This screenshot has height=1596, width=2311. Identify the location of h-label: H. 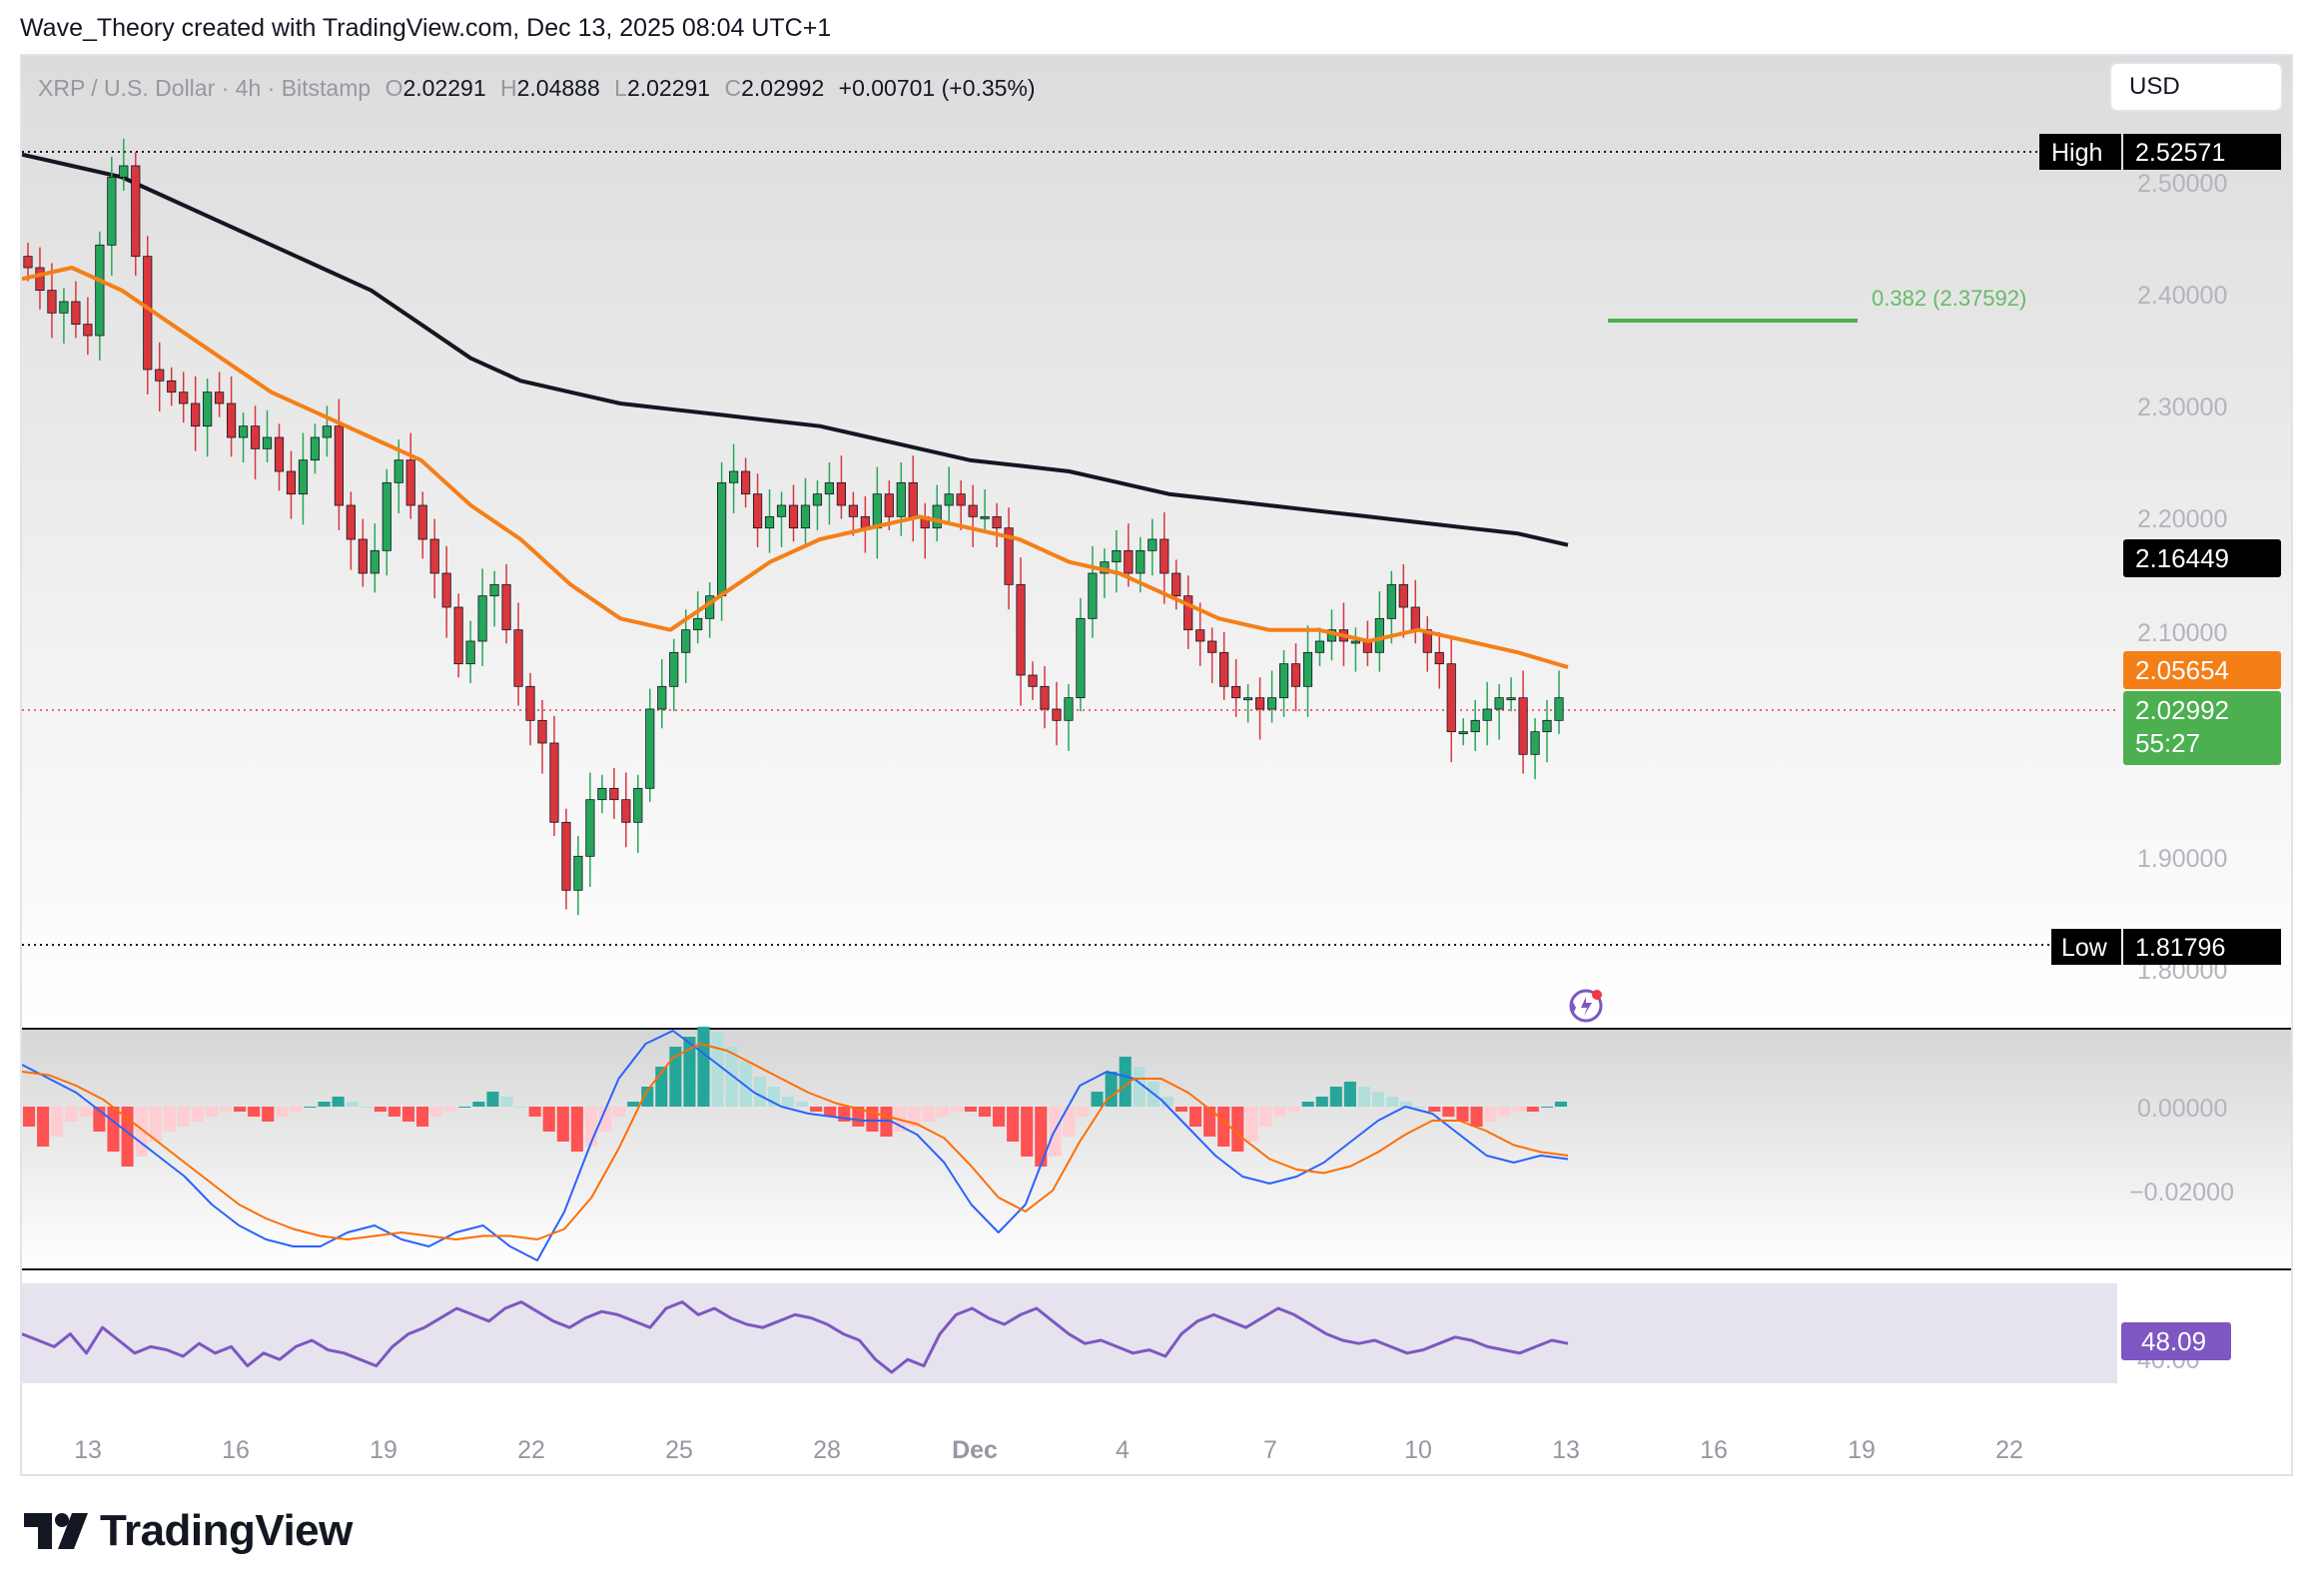
(508, 88).